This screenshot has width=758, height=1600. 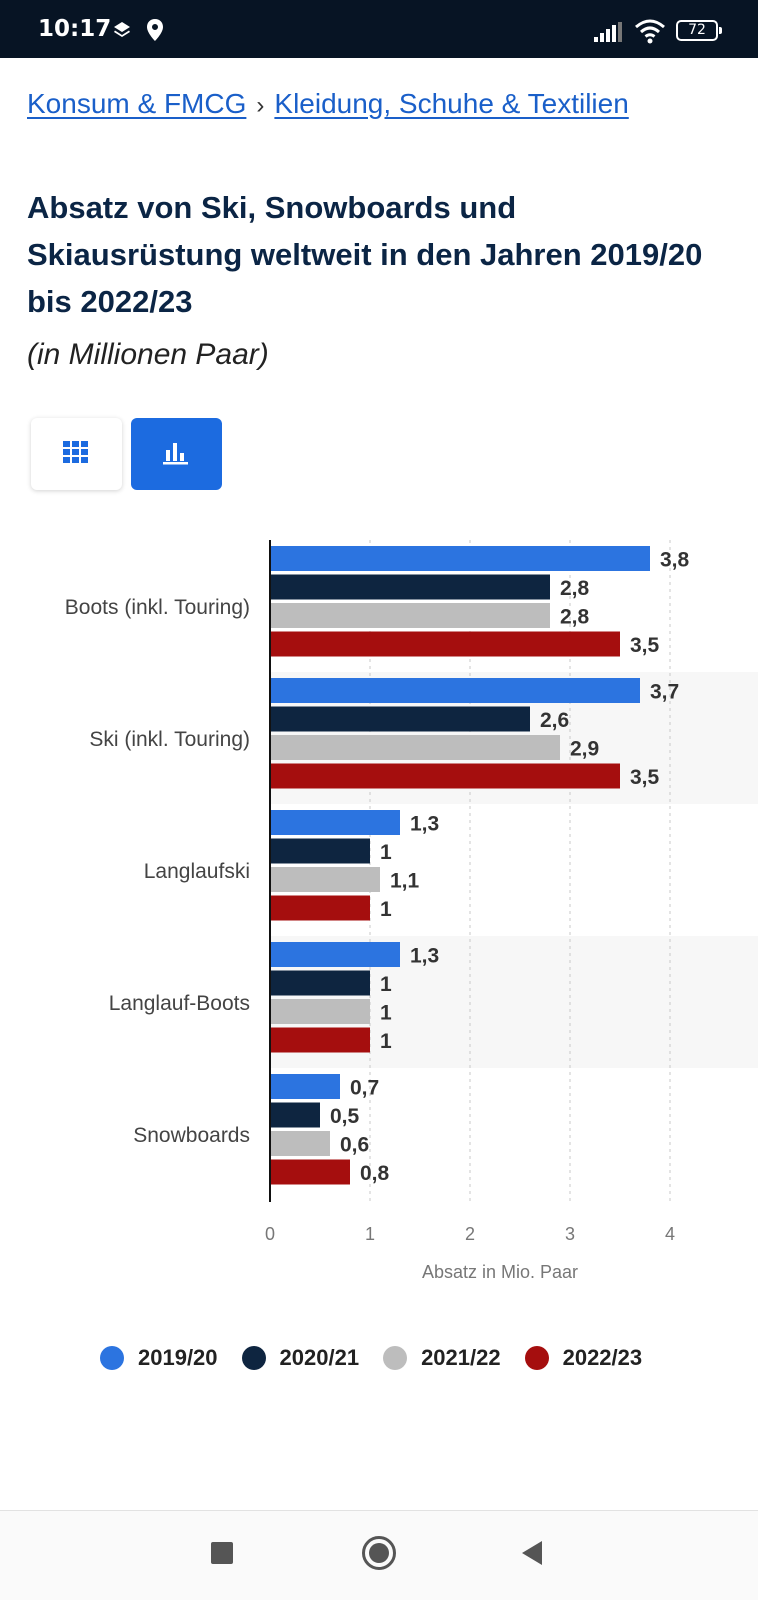 I want to click on navigation-bar, so click(x=379, y=1555).